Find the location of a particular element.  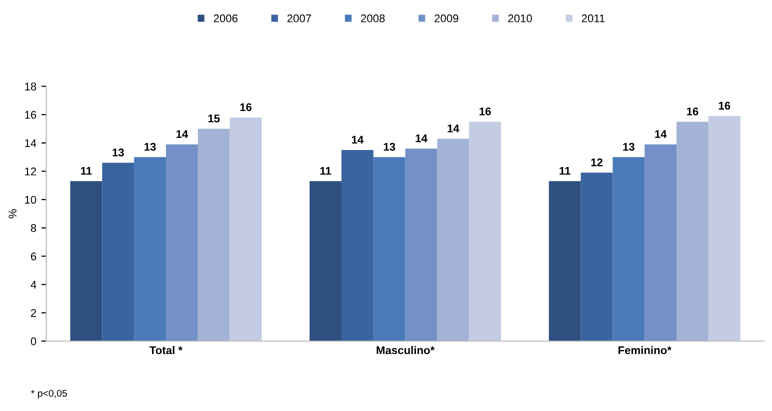

y-tick-label: 18 is located at coordinates (30, 86).